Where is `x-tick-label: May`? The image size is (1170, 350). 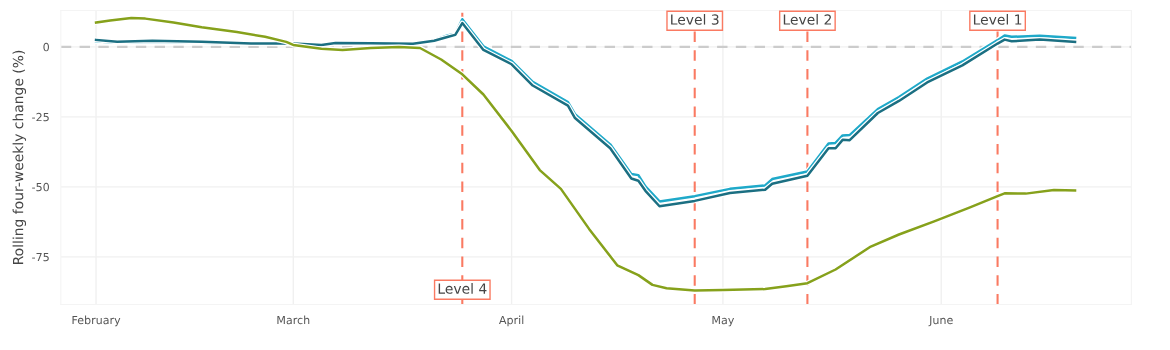 x-tick-label: May is located at coordinates (723, 321).